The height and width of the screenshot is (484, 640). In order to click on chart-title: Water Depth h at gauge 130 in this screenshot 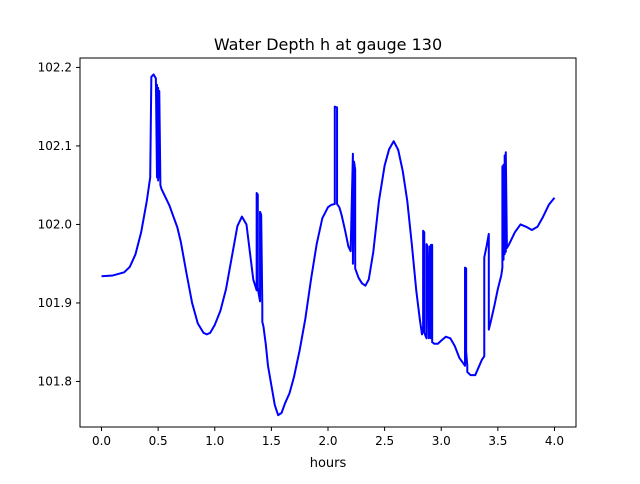, I will do `click(328, 44)`.